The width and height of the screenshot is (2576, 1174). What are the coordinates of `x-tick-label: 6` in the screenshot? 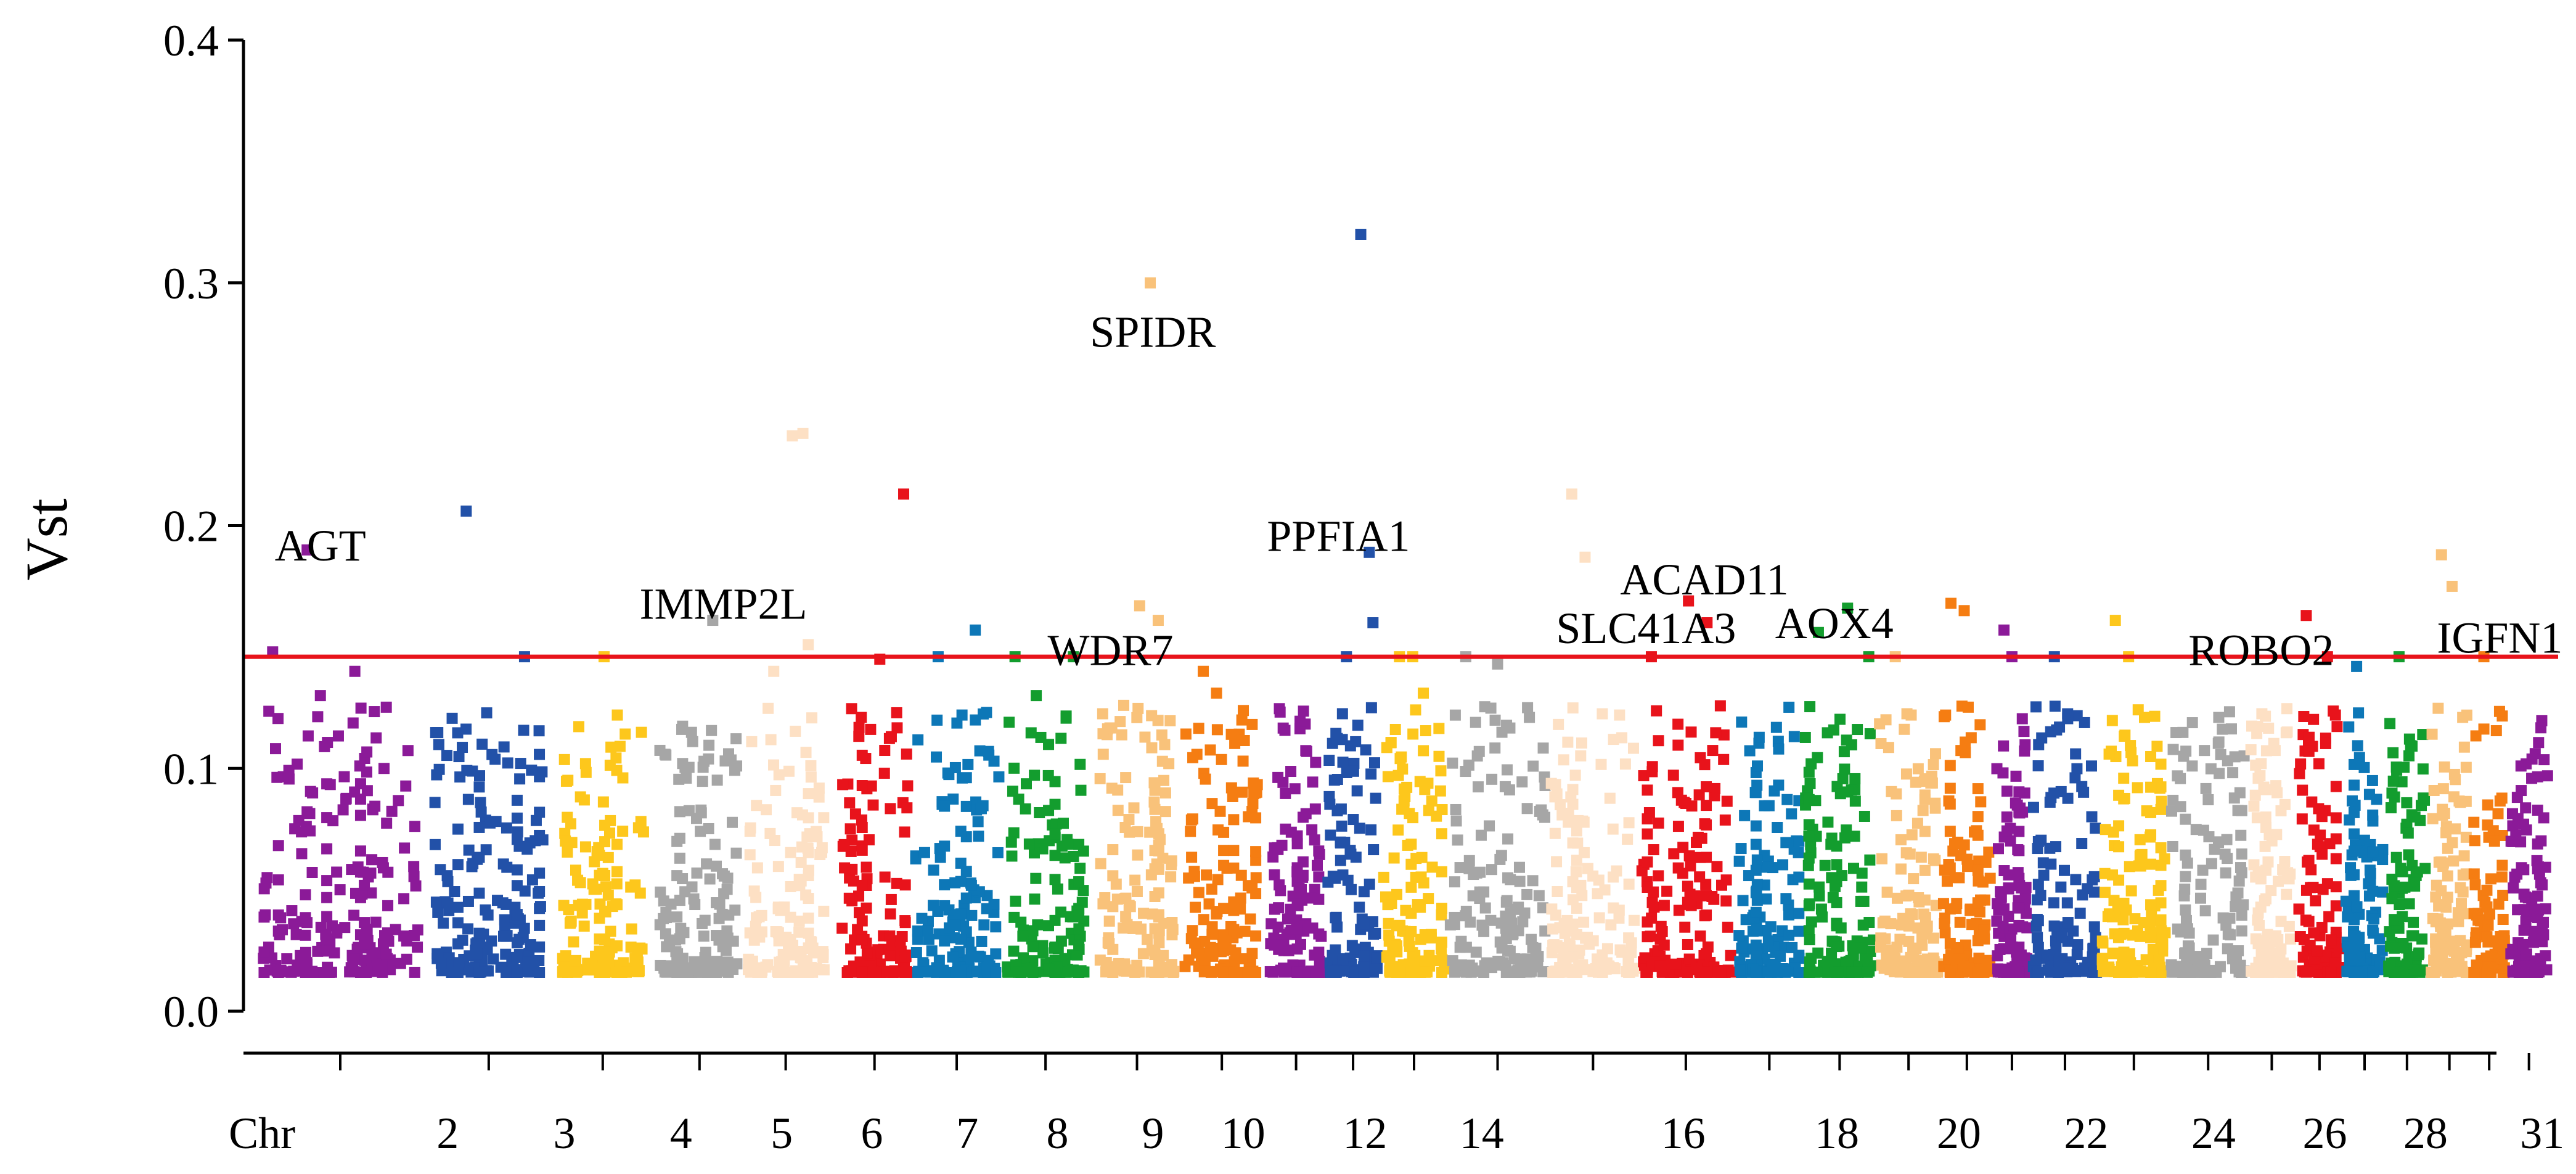 It's located at (872, 1133).